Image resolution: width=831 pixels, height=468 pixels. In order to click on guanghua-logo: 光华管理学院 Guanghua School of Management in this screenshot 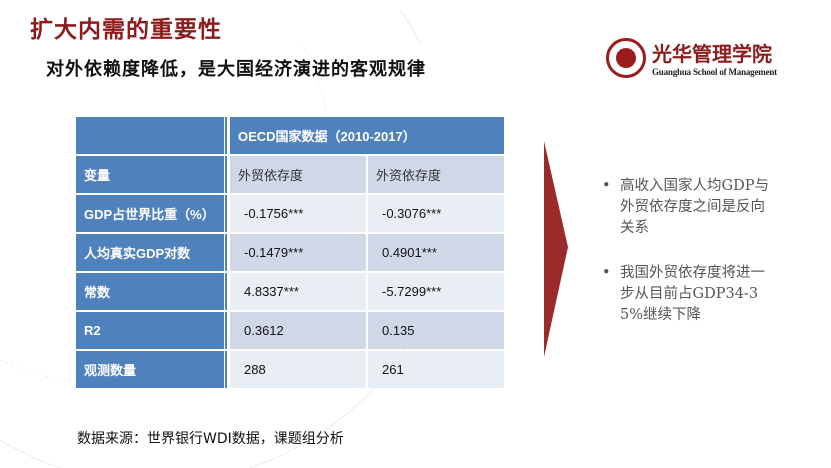, I will do `click(698, 60)`.